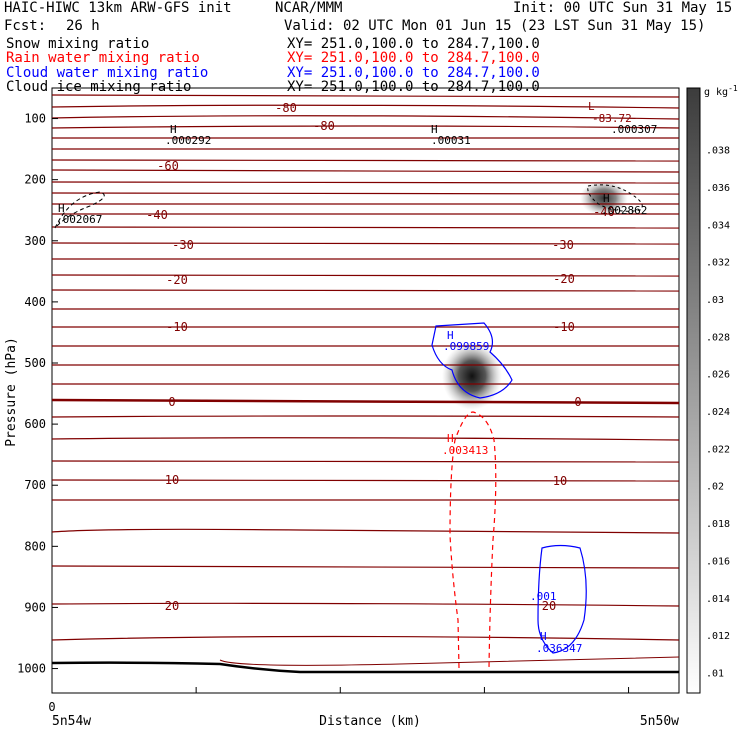  What do you see at coordinates (559, 648) in the screenshot?
I see `max-value: .036347` at bounding box center [559, 648].